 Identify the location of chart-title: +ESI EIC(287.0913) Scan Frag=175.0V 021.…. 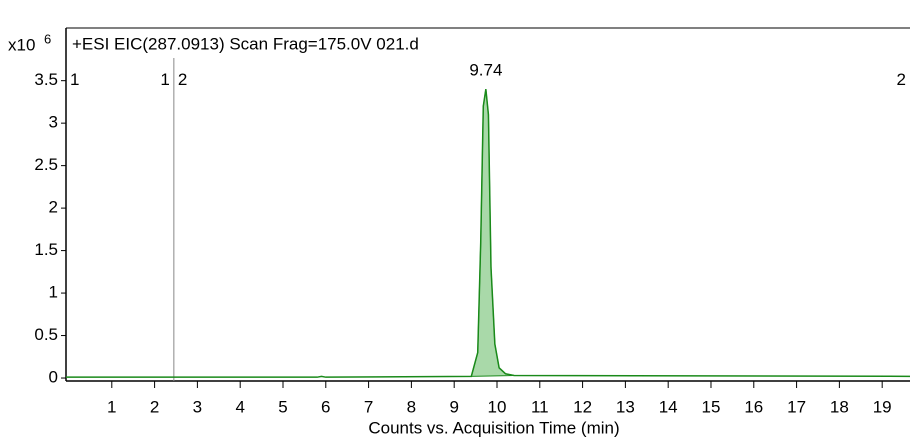
(245, 43).